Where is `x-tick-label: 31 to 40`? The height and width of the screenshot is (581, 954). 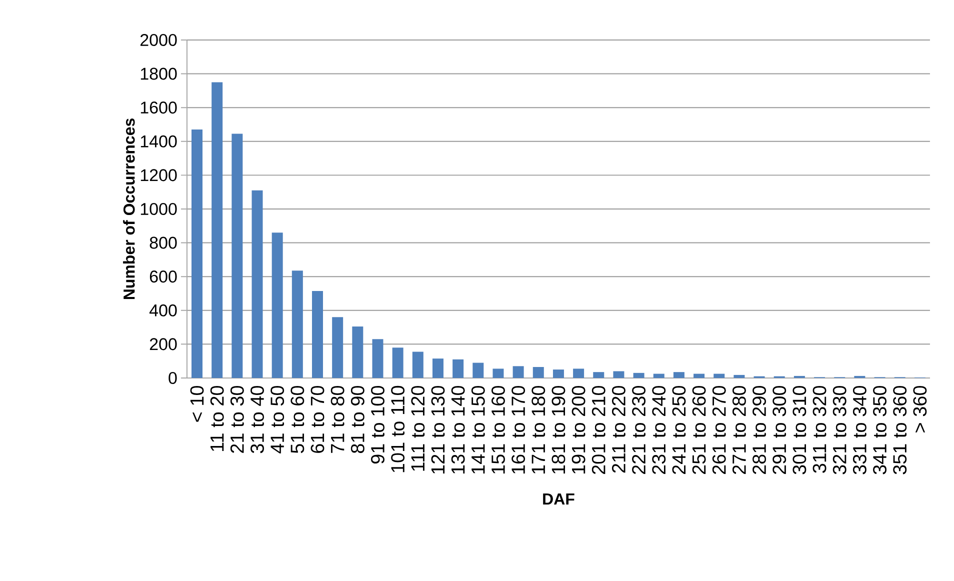 x-tick-label: 31 to 40 is located at coordinates (257, 420).